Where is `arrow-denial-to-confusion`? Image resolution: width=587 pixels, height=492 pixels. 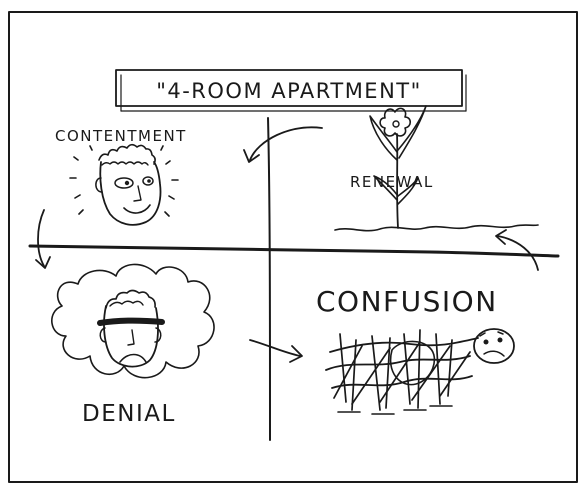 arrow-denial-to-confusion is located at coordinates (275, 348).